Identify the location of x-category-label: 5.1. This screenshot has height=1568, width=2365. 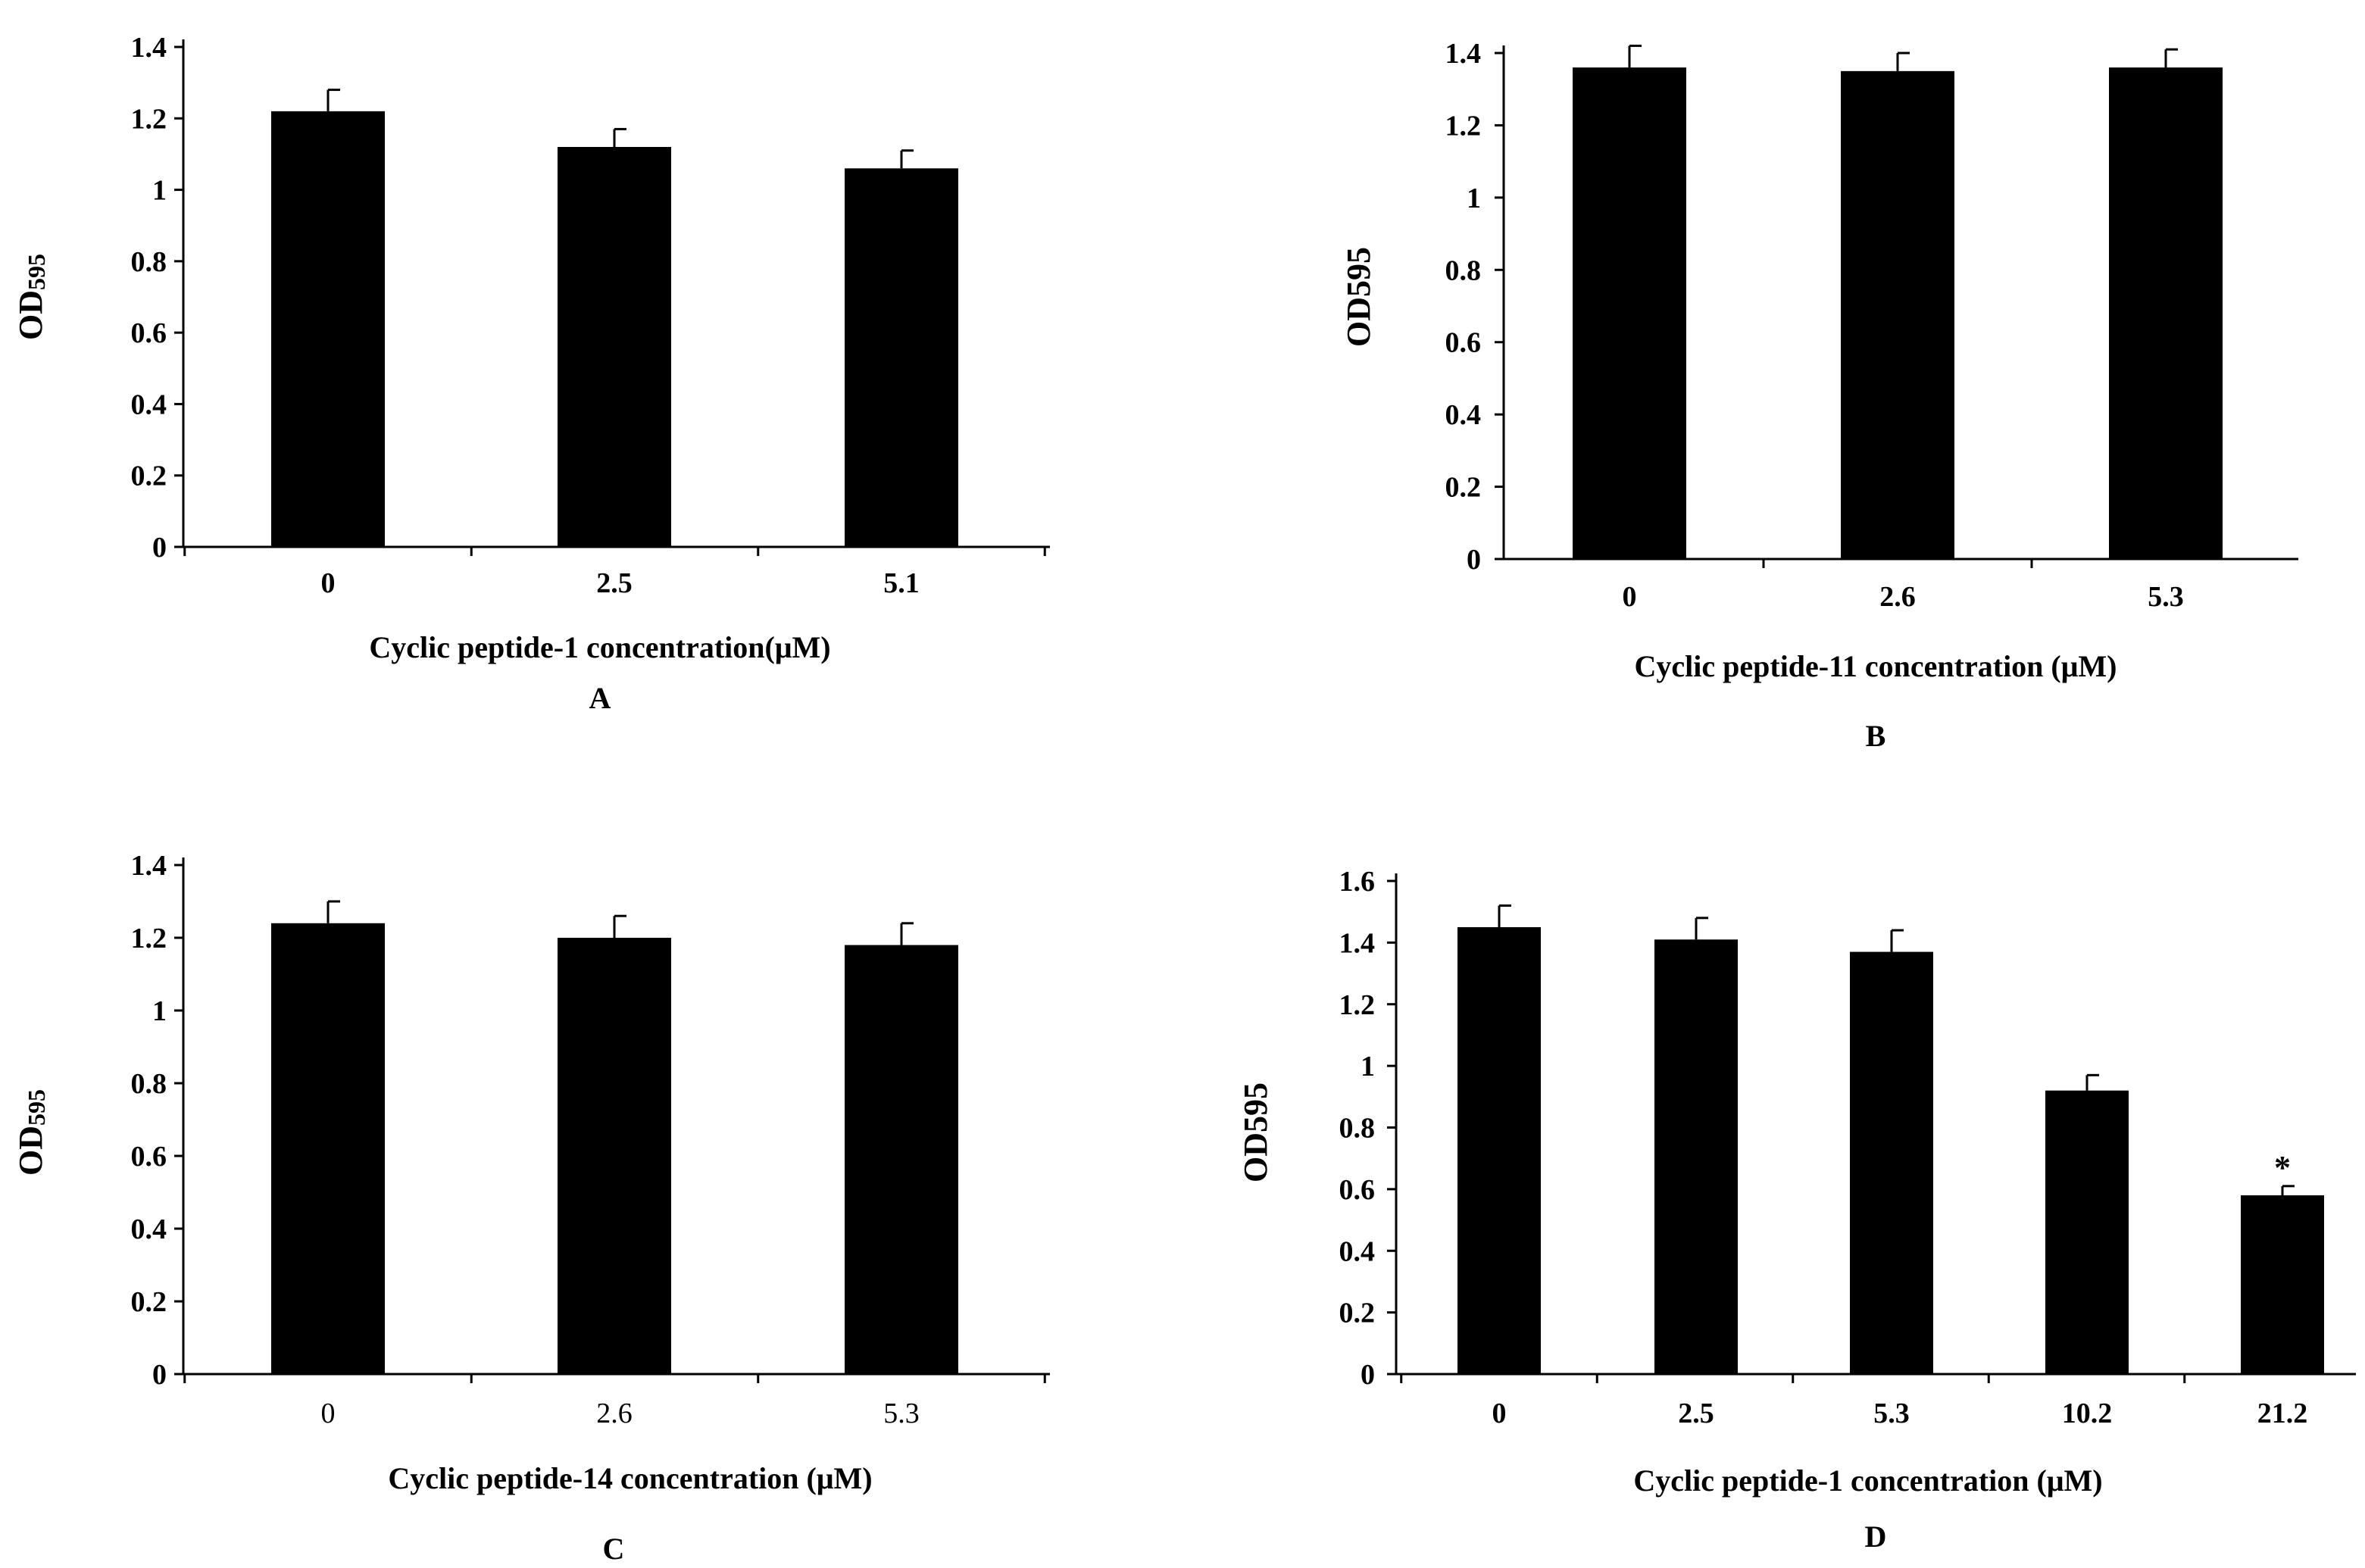
(901, 583).